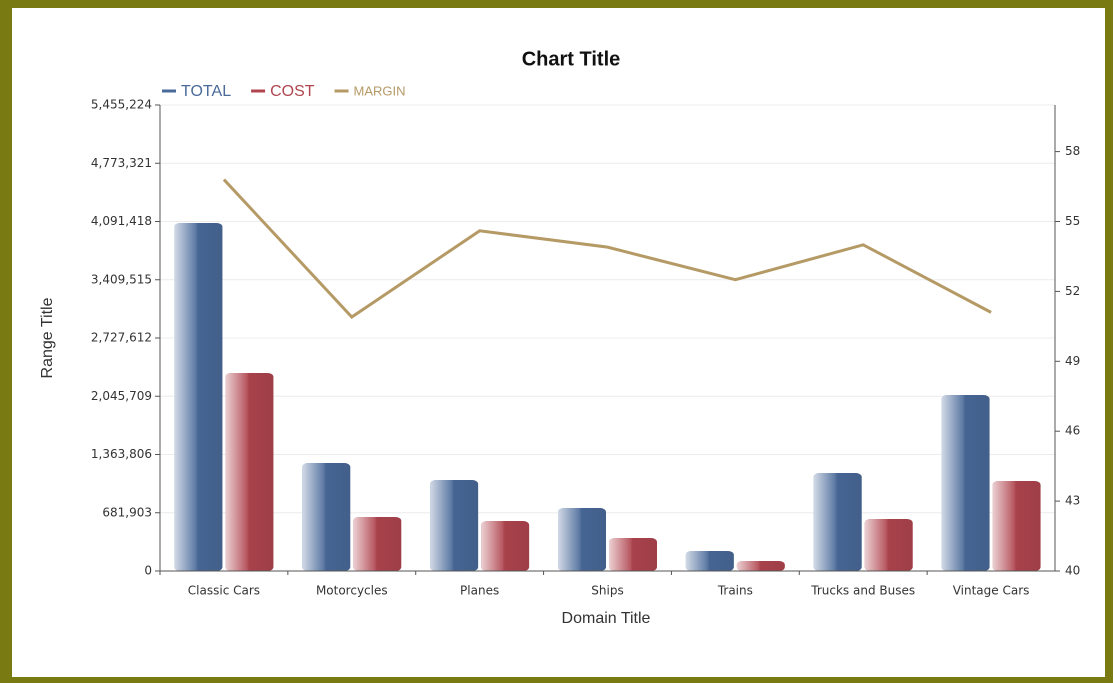 This screenshot has width=1113, height=683. What do you see at coordinates (479, 591) in the screenshot?
I see `x-tick-label: Planes` at bounding box center [479, 591].